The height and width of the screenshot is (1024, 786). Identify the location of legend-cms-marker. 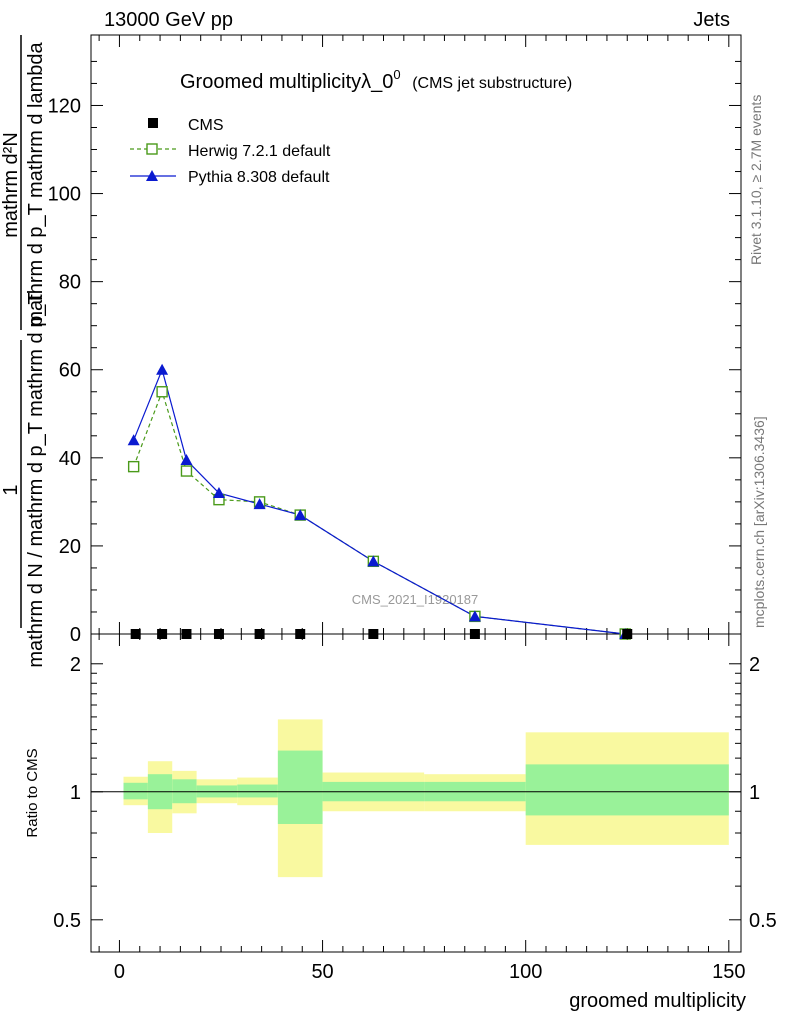
(153, 123).